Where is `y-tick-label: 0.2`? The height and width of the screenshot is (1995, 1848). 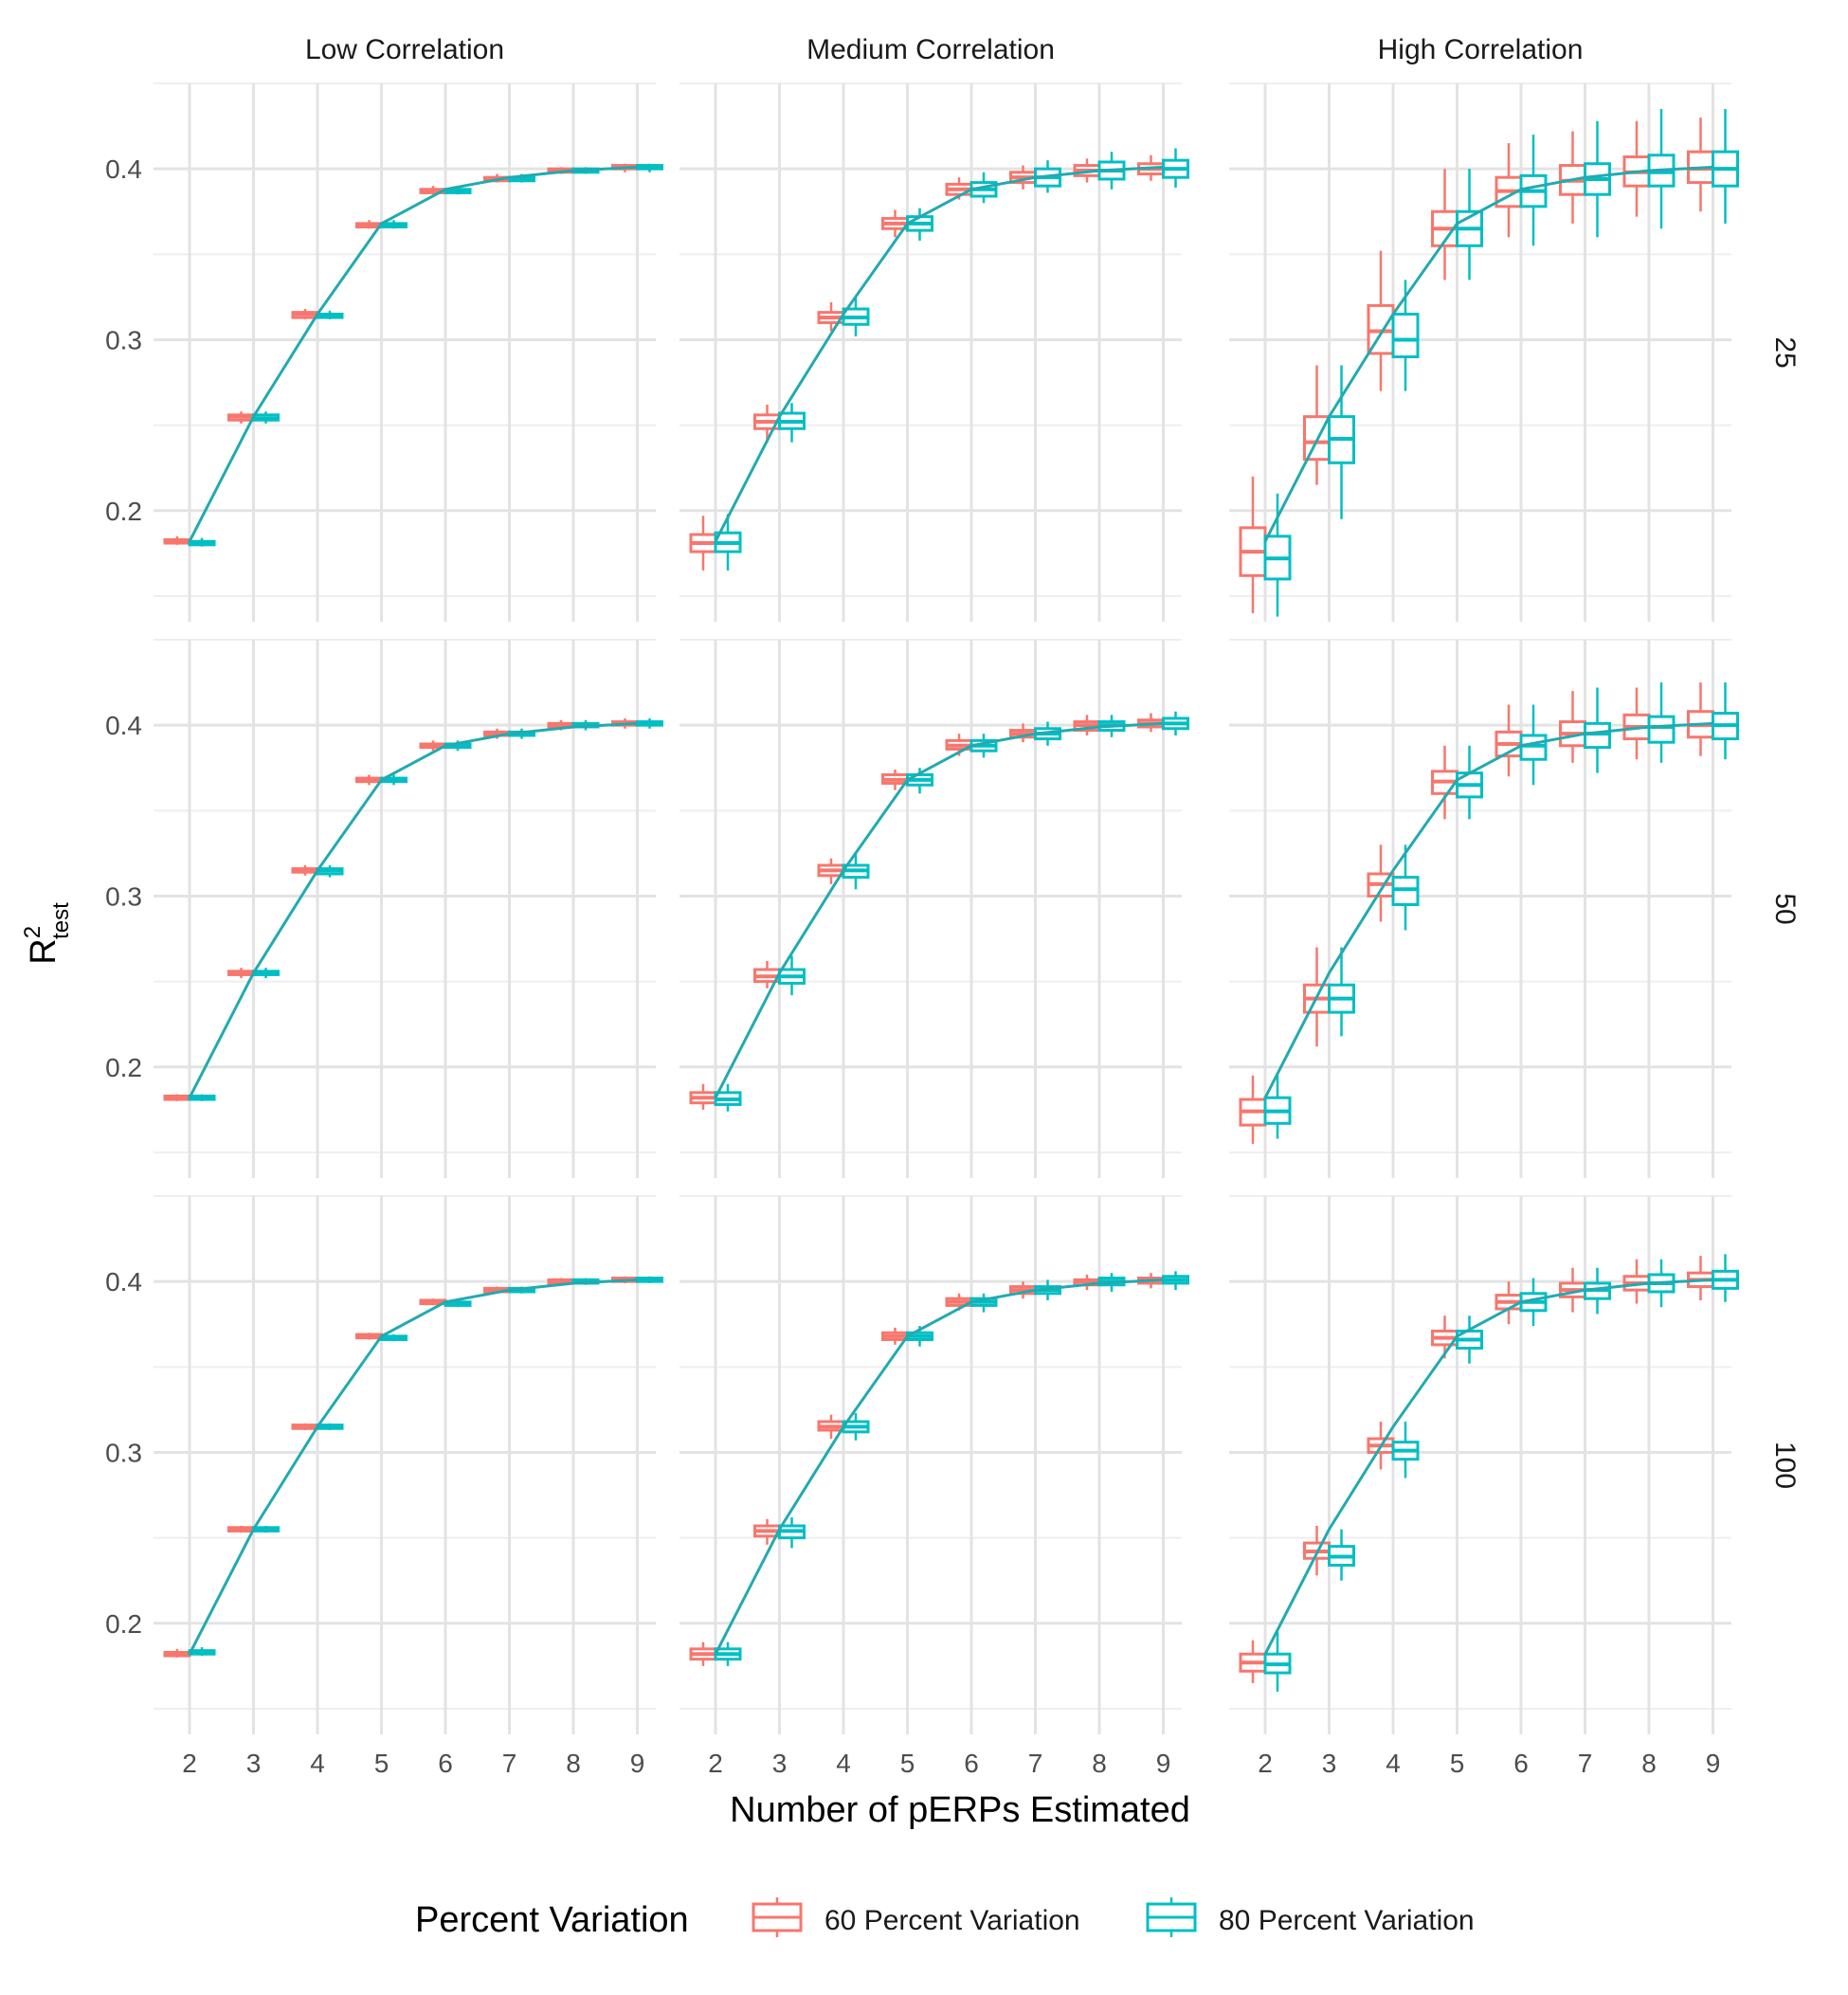 y-tick-label: 0.2 is located at coordinates (123, 511).